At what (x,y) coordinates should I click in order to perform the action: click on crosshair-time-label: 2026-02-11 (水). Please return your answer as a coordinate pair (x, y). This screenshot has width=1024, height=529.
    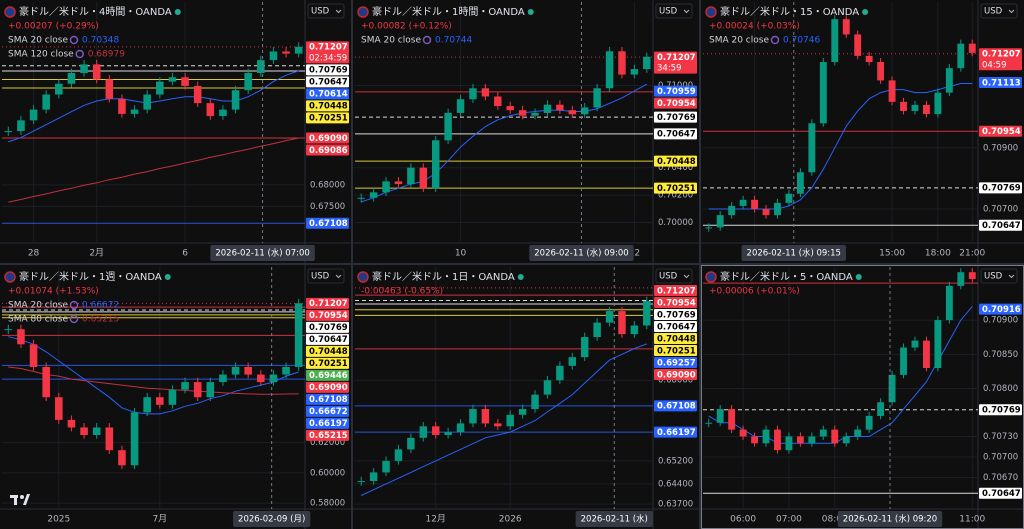
    Looking at the image, I should click on (614, 519).